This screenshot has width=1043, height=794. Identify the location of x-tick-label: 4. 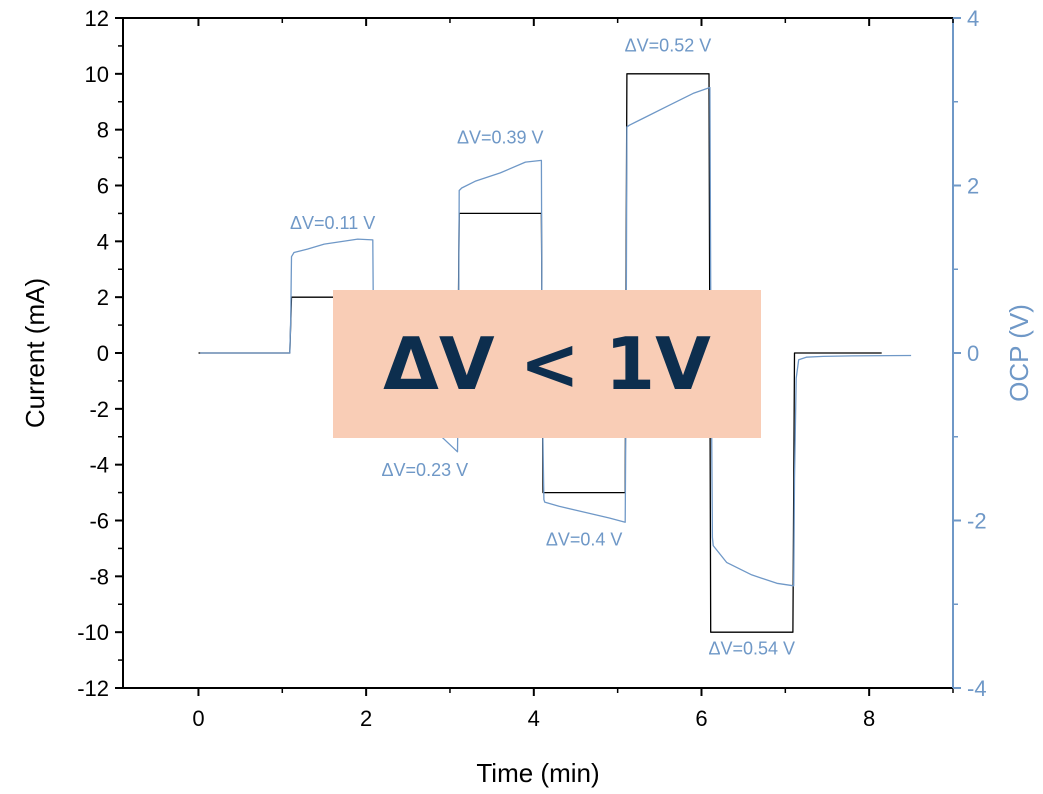
(534, 718).